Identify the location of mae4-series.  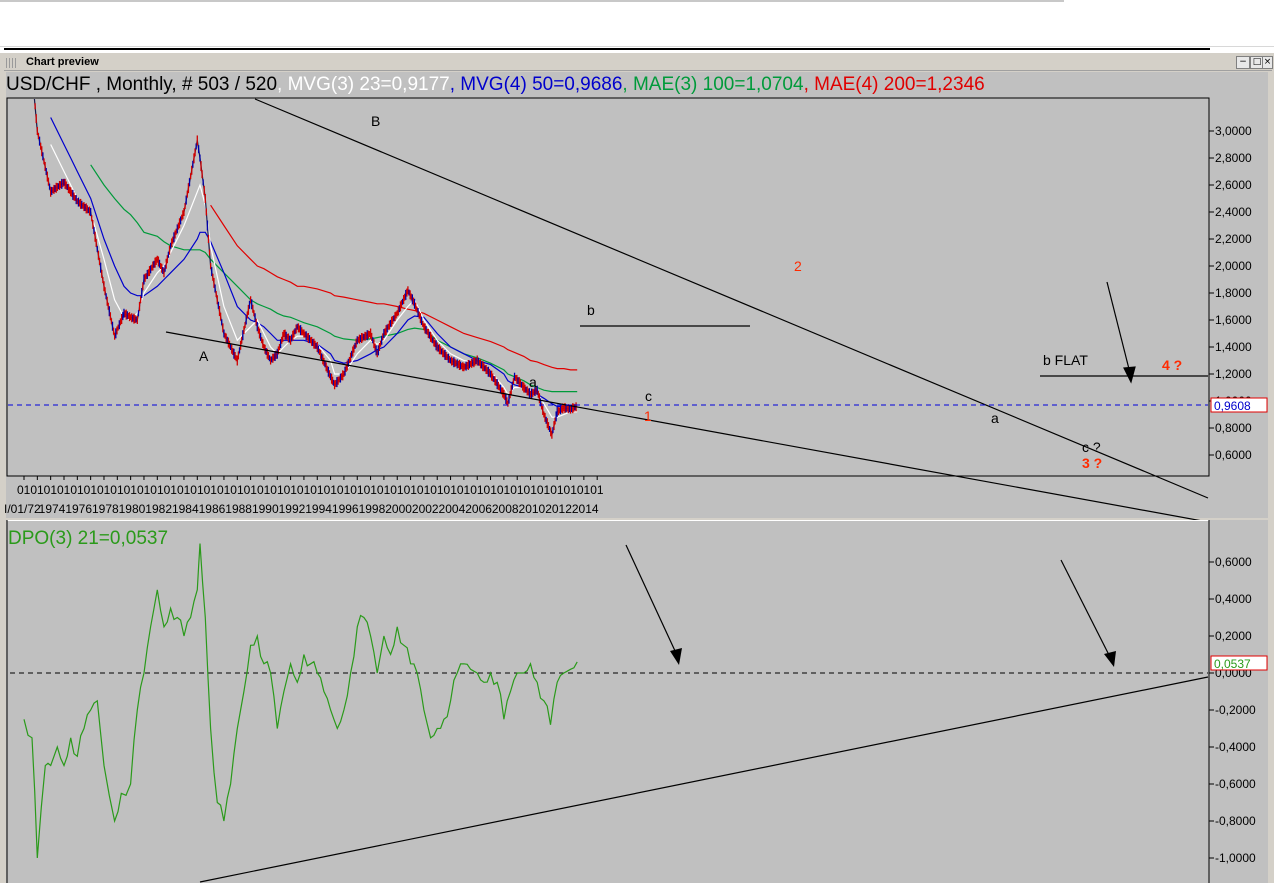
(394, 287).